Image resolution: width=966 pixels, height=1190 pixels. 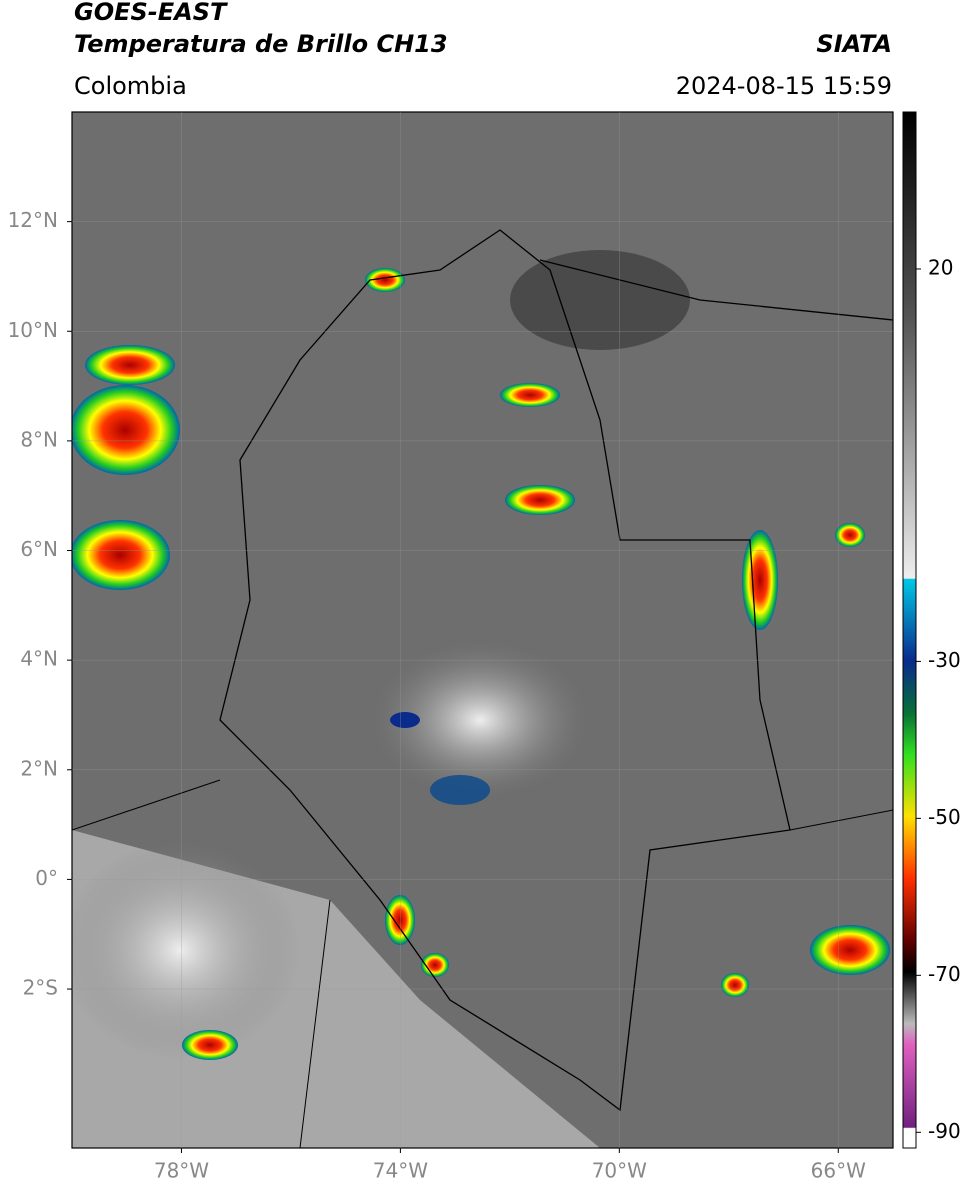 What do you see at coordinates (33, 330) in the screenshot?
I see `y-tick-label: 10°N` at bounding box center [33, 330].